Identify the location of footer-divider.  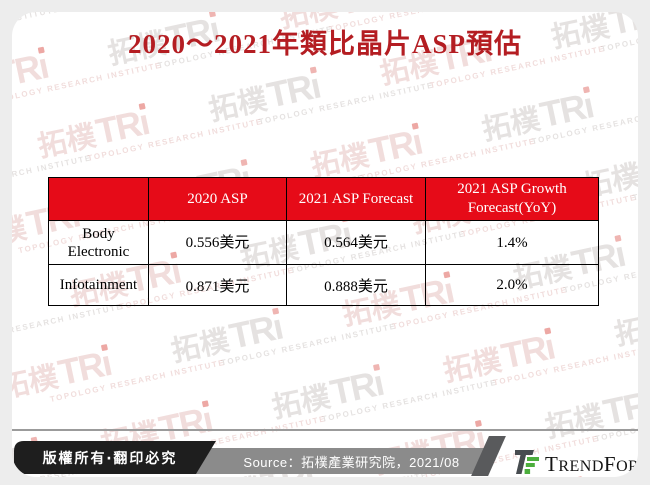
(325, 430).